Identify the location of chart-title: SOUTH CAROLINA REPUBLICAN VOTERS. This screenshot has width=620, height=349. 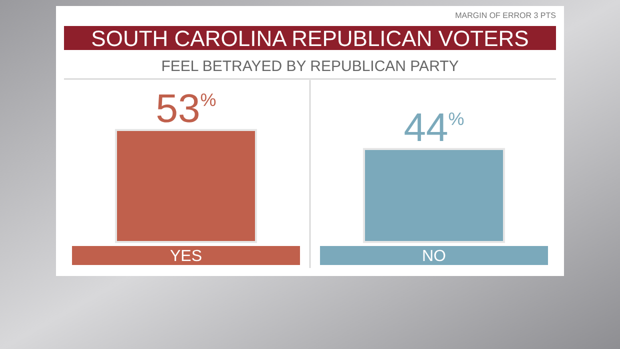
(310, 38).